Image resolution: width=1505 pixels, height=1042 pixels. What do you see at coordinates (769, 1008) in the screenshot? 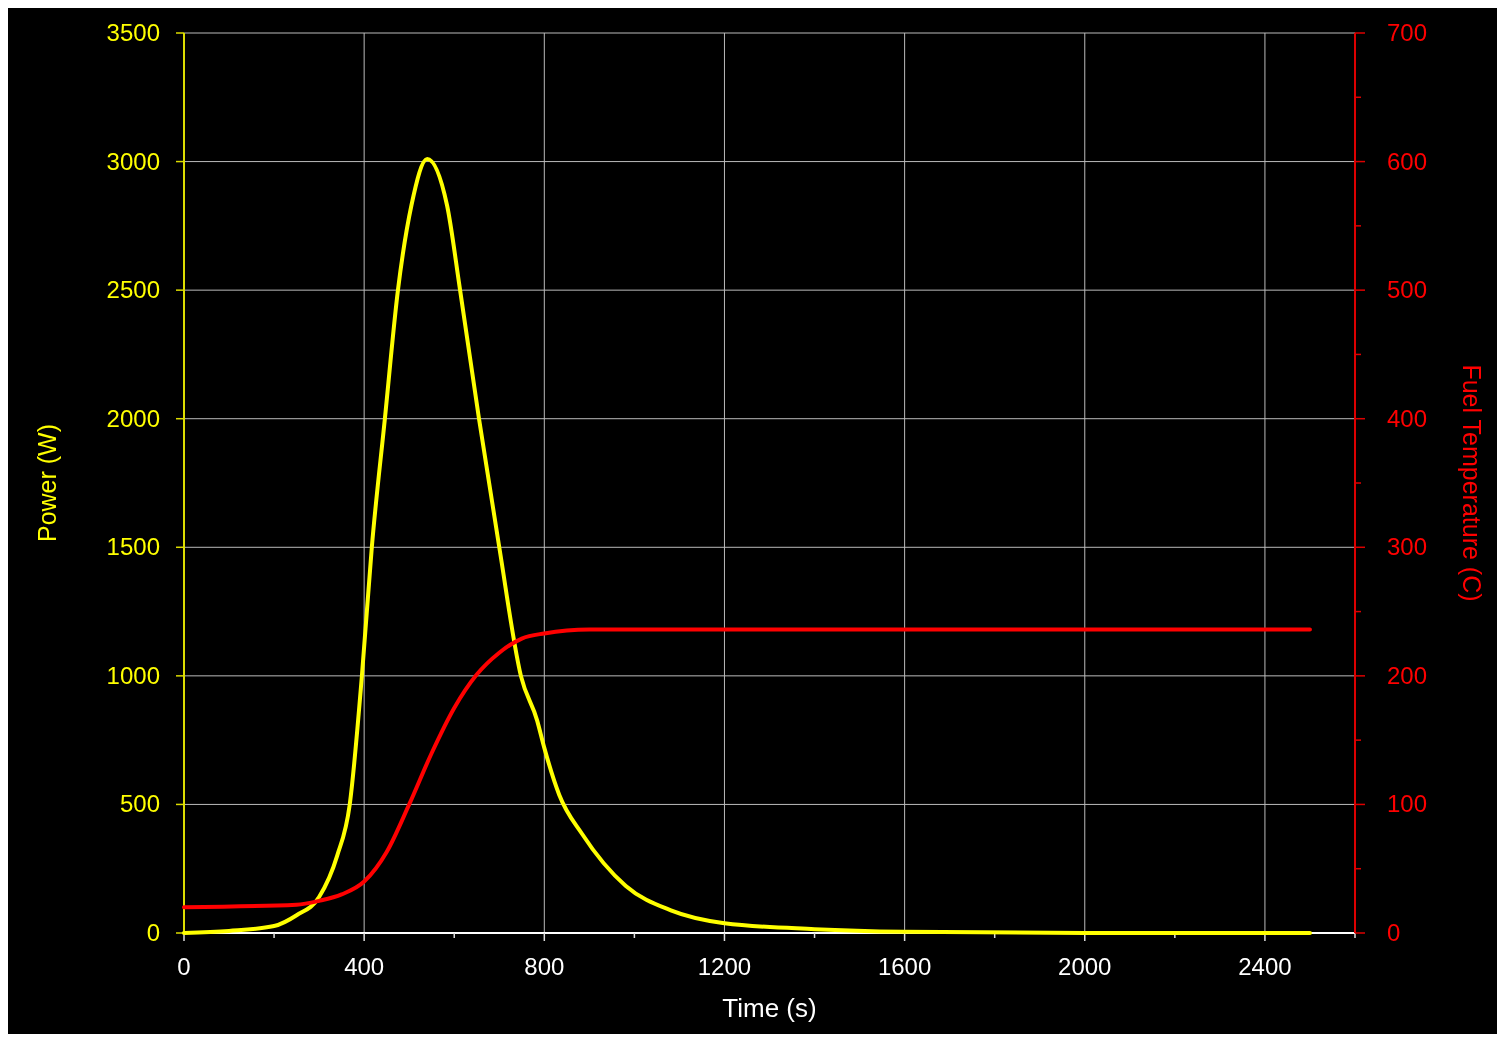
I see `x-axis-title: Time (s)` at bounding box center [769, 1008].